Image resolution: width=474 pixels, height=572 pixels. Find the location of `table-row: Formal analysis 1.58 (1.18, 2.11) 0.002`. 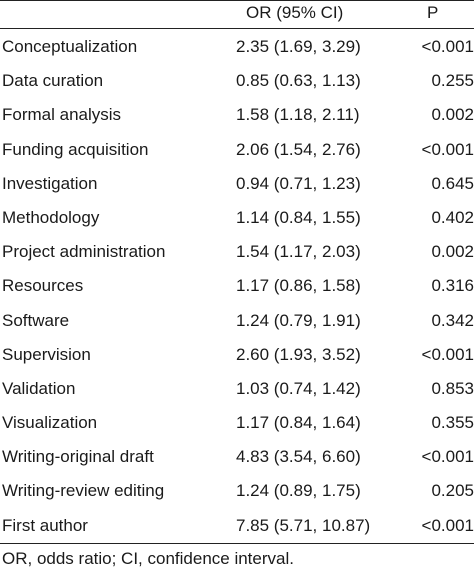

table-row: Formal analysis 1.58 (1.18, 2.11) 0.002 is located at coordinates (237, 114).